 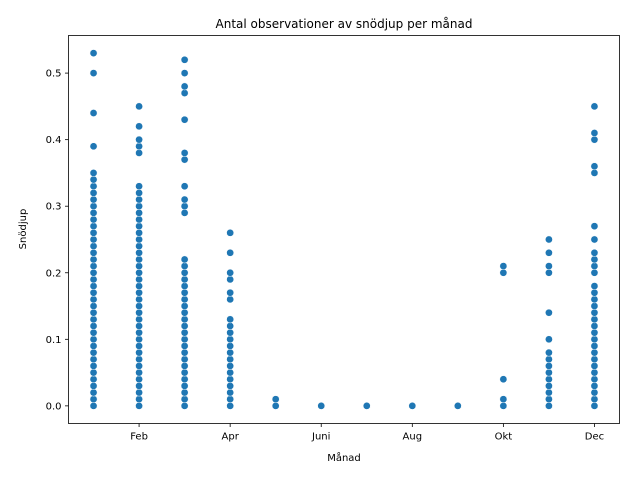 What do you see at coordinates (367, 433) in the screenshot?
I see `x-axis: Feb Apr Juni Aug Okt Dec` at bounding box center [367, 433].